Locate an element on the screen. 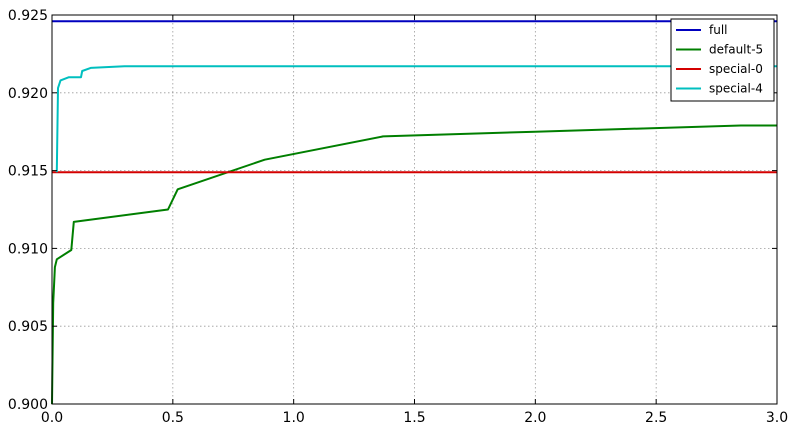 The width and height of the screenshot is (794, 430). legend-label-special-4: special-4 is located at coordinates (736, 89).